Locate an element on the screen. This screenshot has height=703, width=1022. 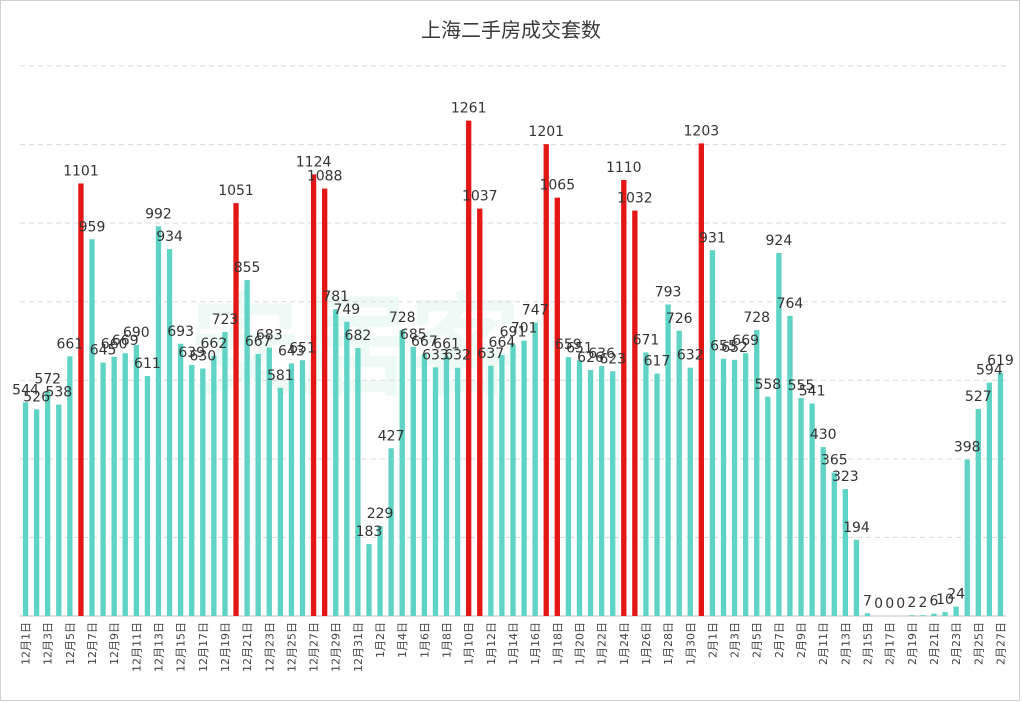
x-tick-label-12月17日: 12月17日 is located at coordinates (203, 647).